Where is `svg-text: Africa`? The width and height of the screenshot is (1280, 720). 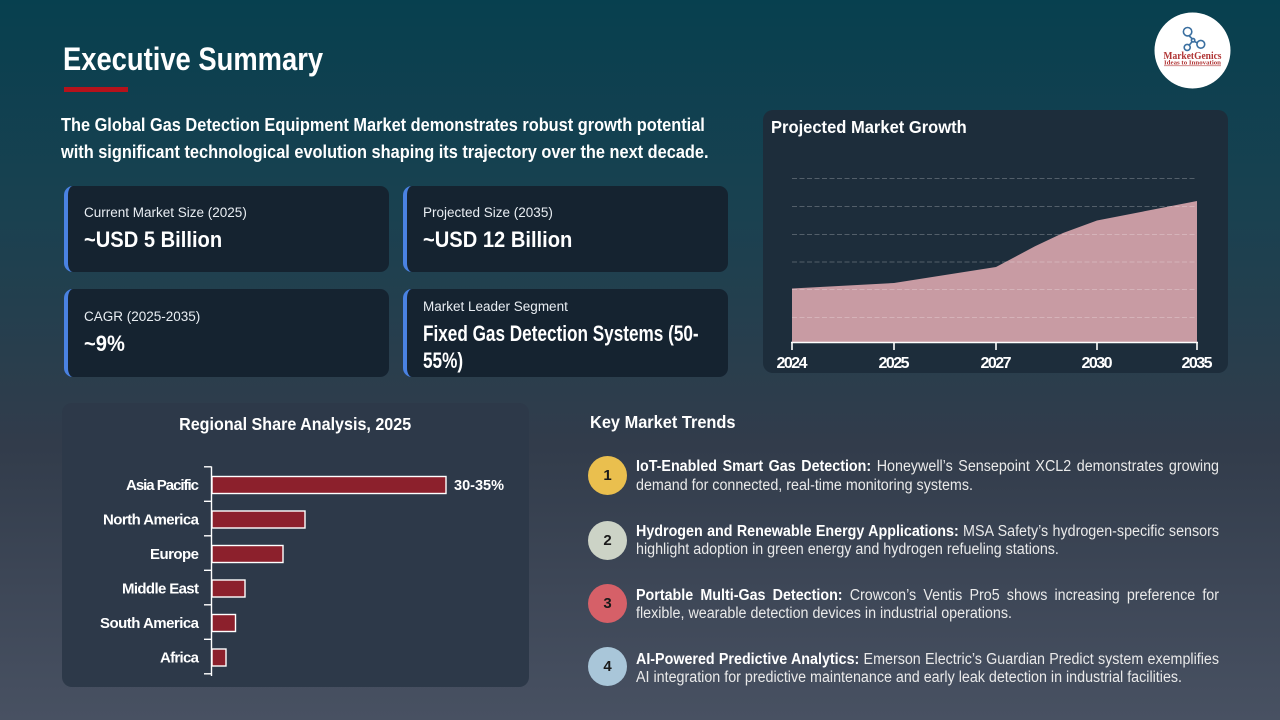
svg-text: Africa is located at coordinates (180, 658).